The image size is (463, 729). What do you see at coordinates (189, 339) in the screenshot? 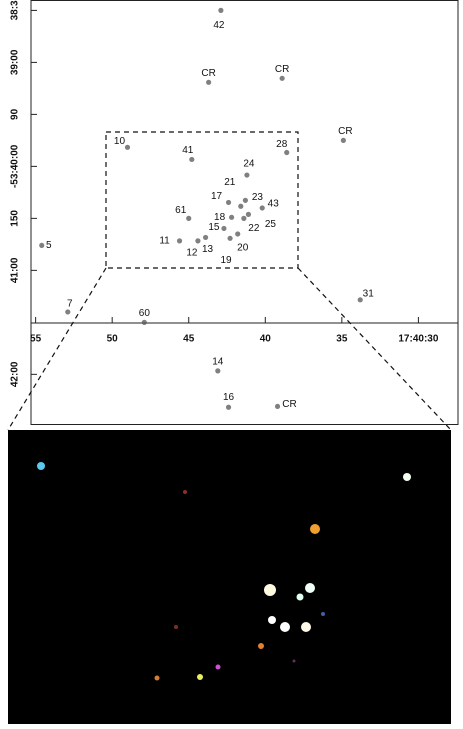
I see `x-tick-label: 45` at bounding box center [189, 339].